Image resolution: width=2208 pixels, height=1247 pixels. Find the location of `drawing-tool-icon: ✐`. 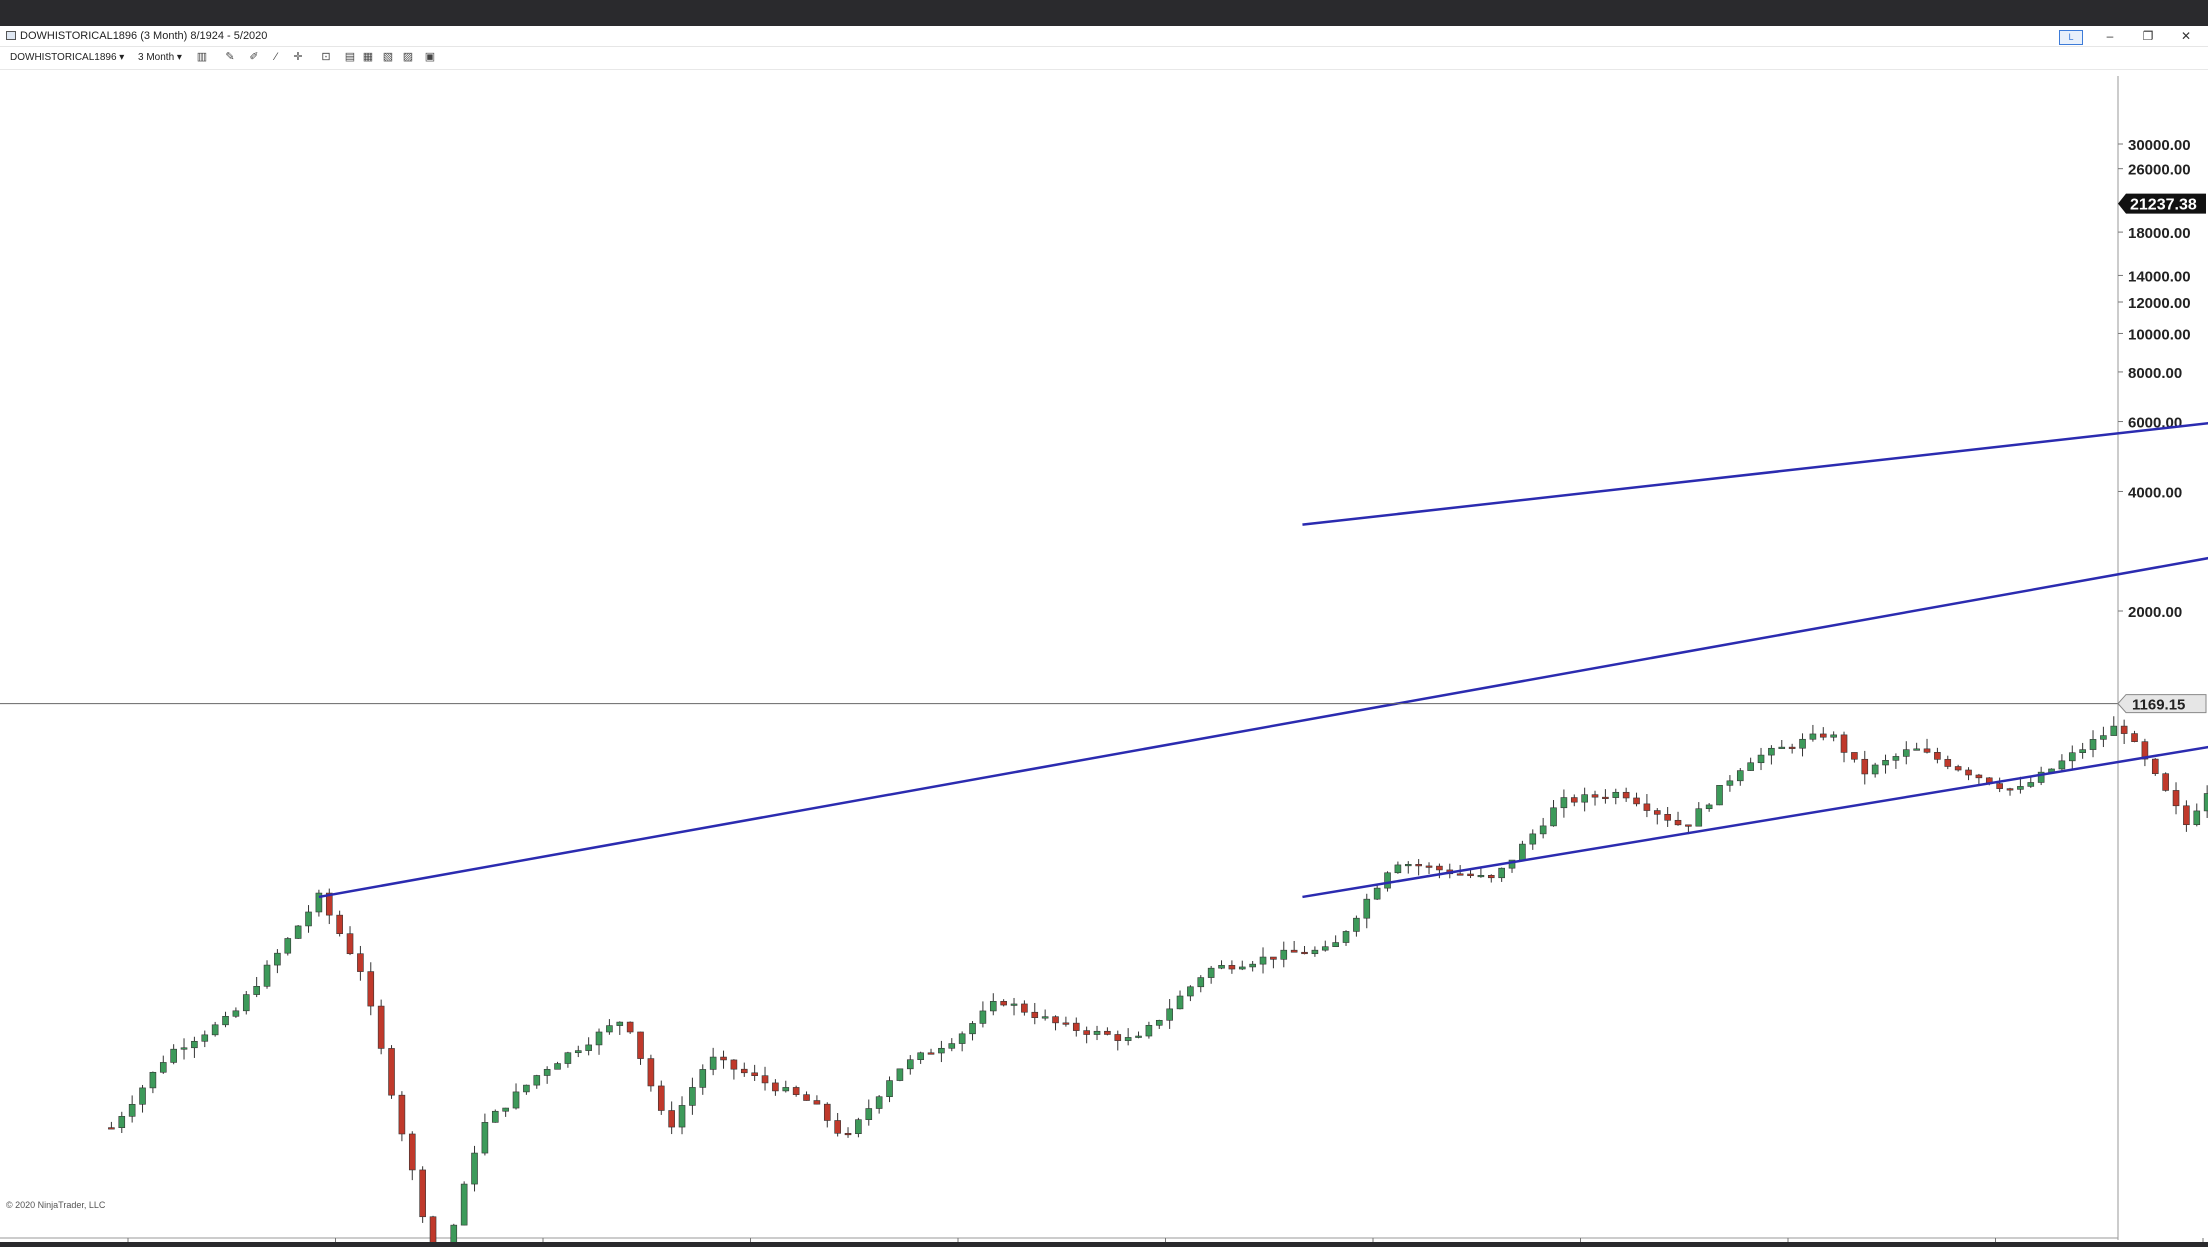

drawing-tool-icon: ✐ is located at coordinates (254, 57).